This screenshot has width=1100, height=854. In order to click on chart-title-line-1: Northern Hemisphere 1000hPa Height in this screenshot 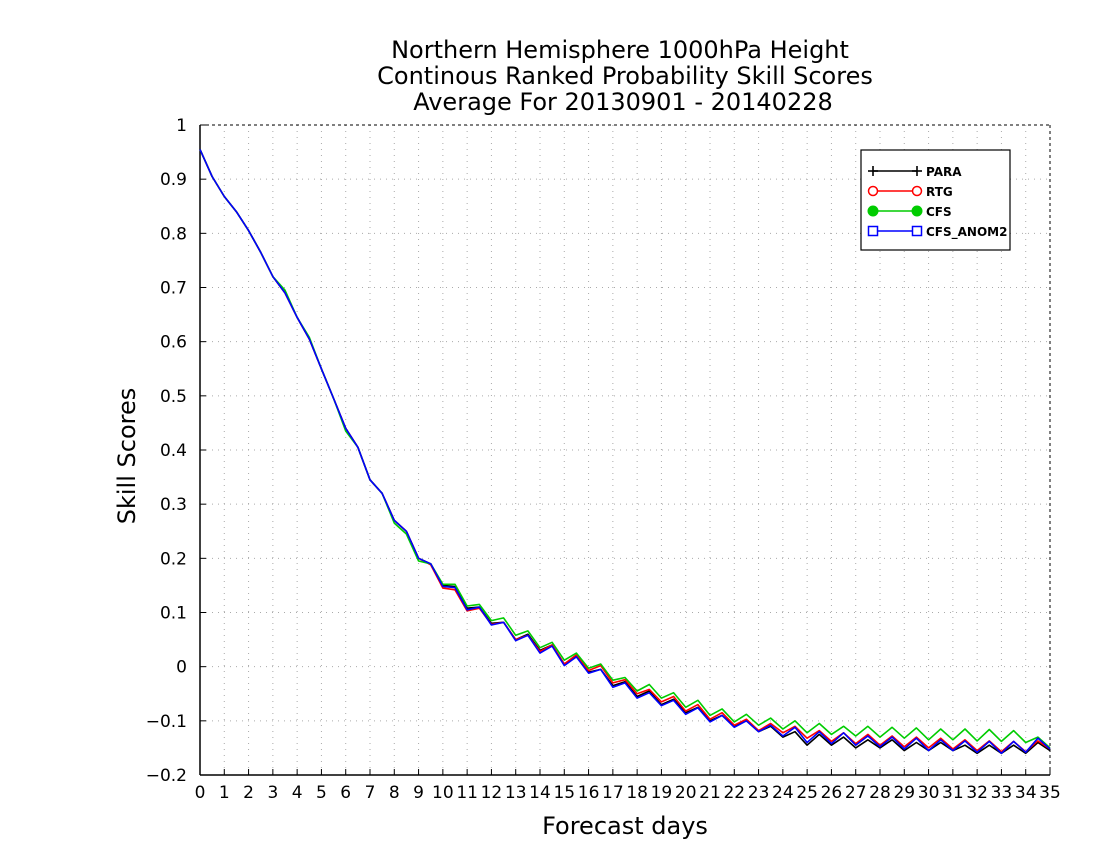, I will do `click(620, 50)`.